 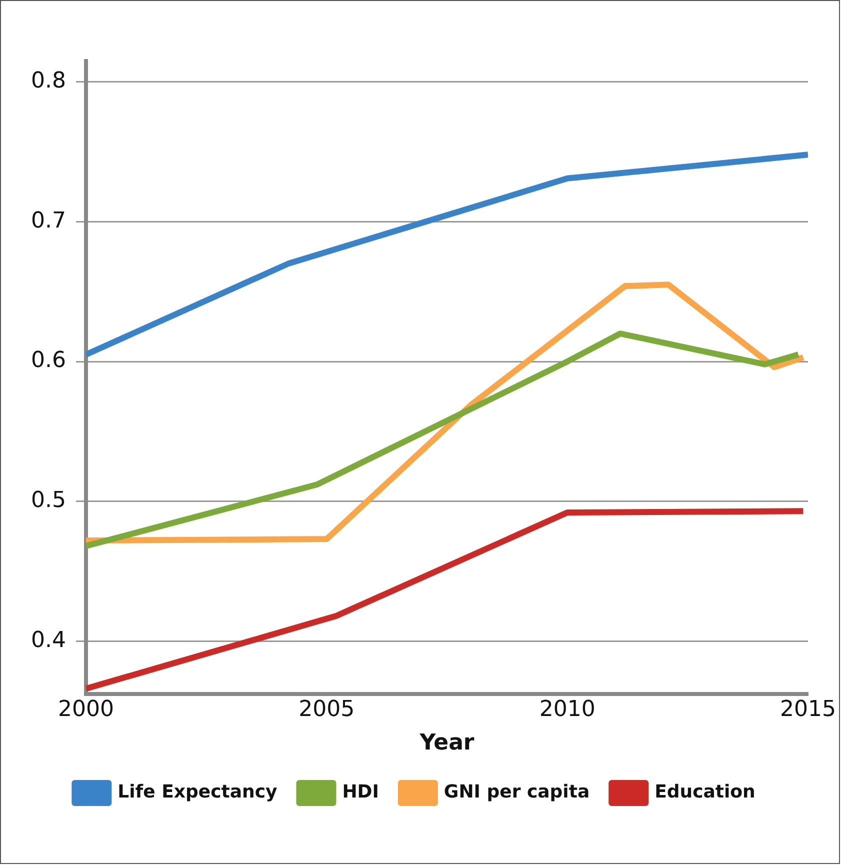 I want to click on legend-label: GNI per capita, so click(x=517, y=792).